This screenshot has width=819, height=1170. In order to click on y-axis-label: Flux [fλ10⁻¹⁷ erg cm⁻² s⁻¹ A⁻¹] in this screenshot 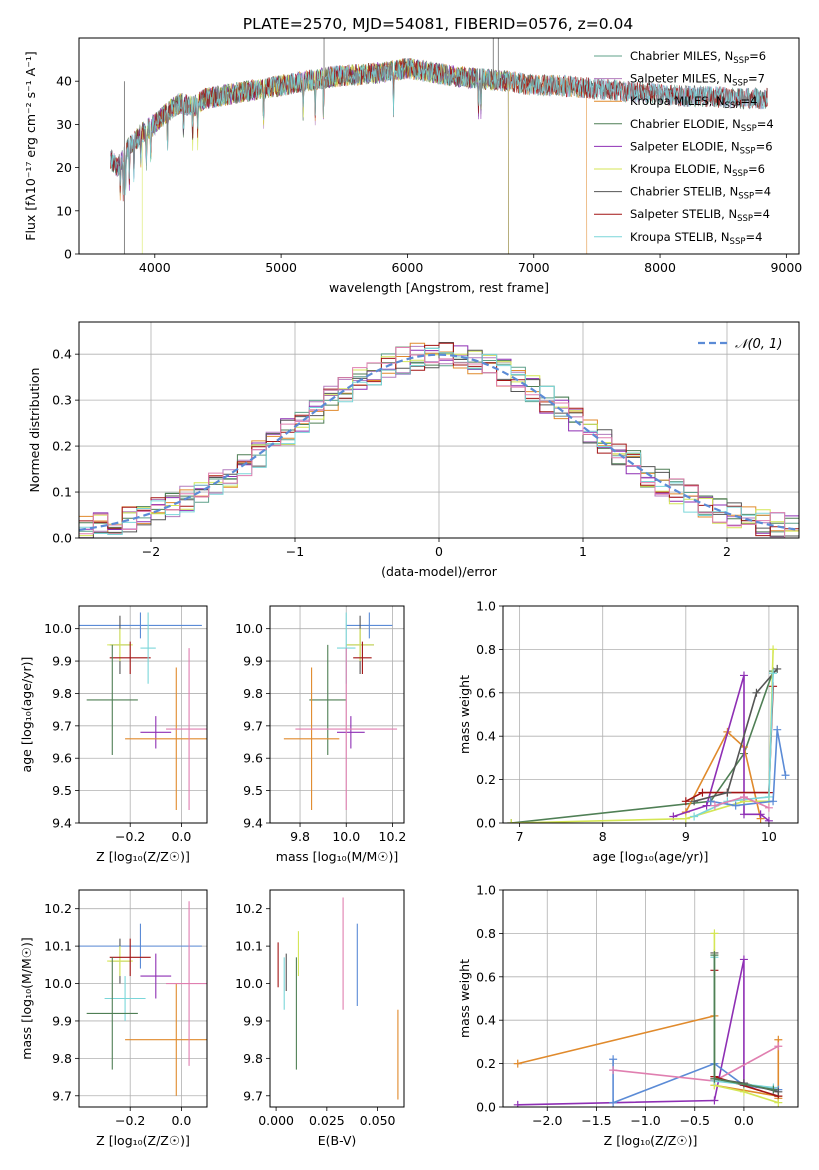, I will do `click(30, 145)`.